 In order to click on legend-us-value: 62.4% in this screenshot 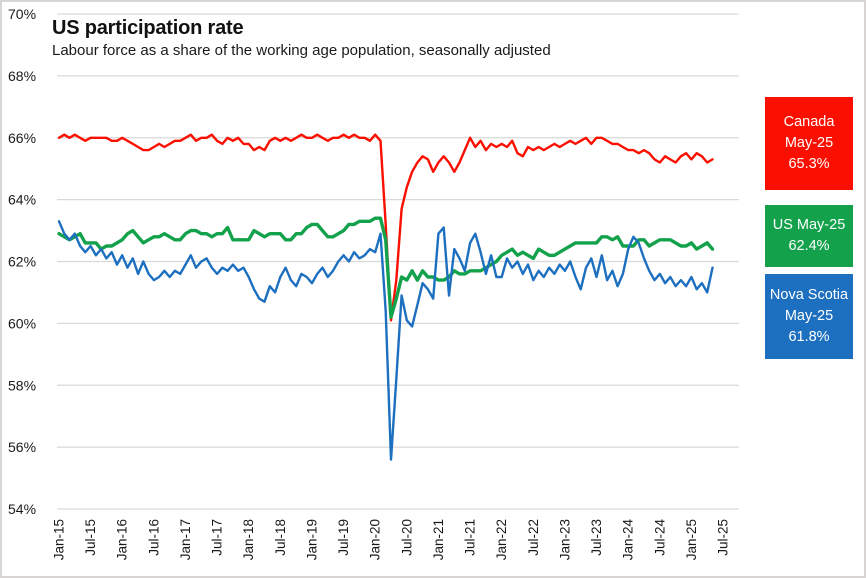, I will do `click(809, 246)`.